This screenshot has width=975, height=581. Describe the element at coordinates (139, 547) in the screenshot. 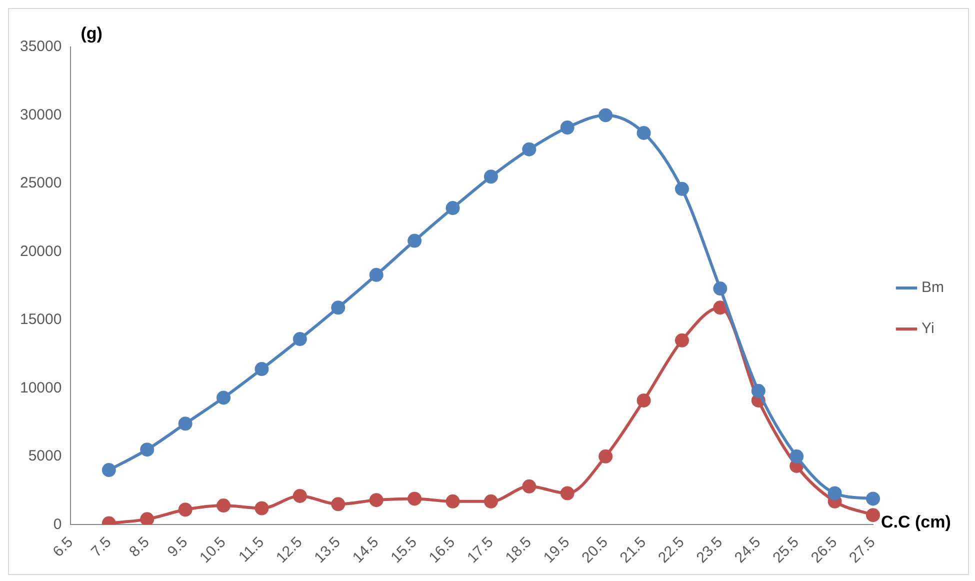

I see `x-tick-label: 8.5` at that location.